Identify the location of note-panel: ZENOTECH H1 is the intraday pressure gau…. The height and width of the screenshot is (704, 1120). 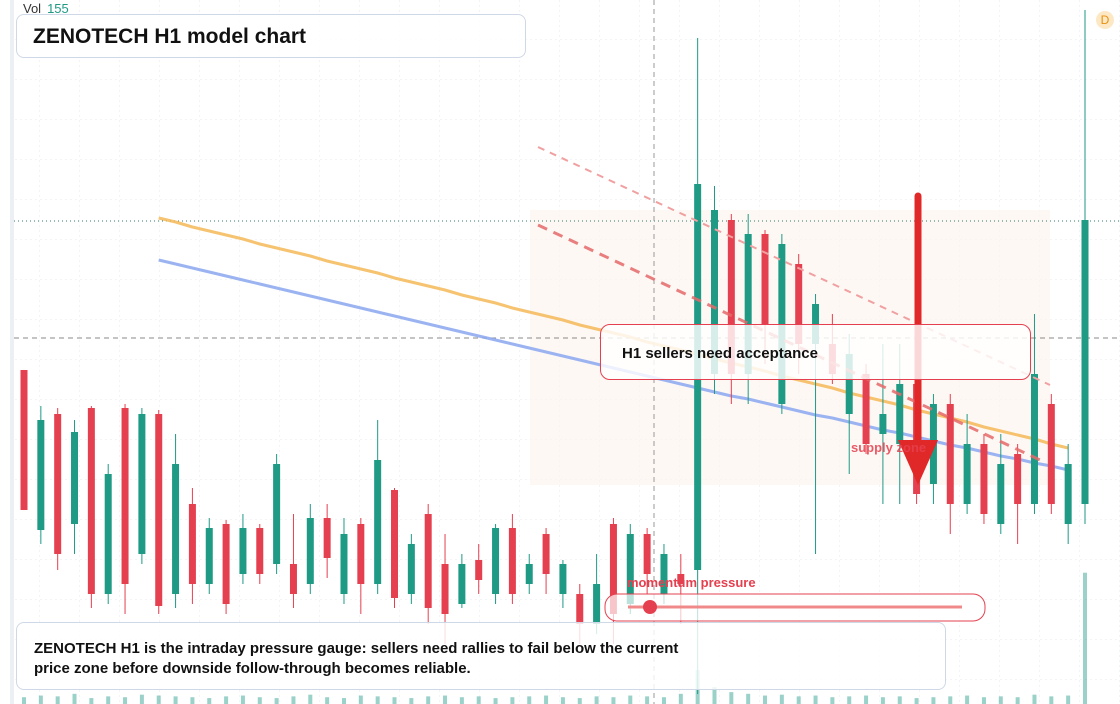
(481, 656).